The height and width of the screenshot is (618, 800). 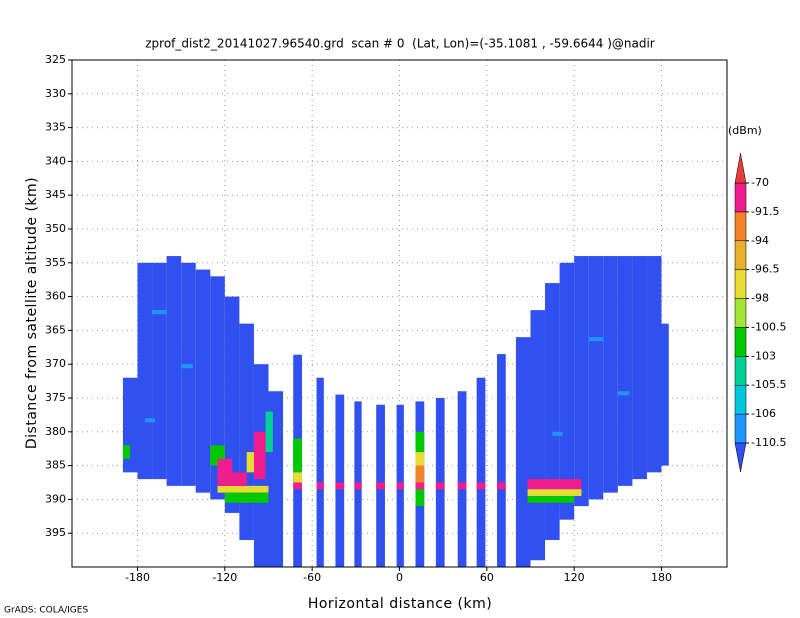 I want to click on y-tick-label: 375, so click(x=55, y=397).